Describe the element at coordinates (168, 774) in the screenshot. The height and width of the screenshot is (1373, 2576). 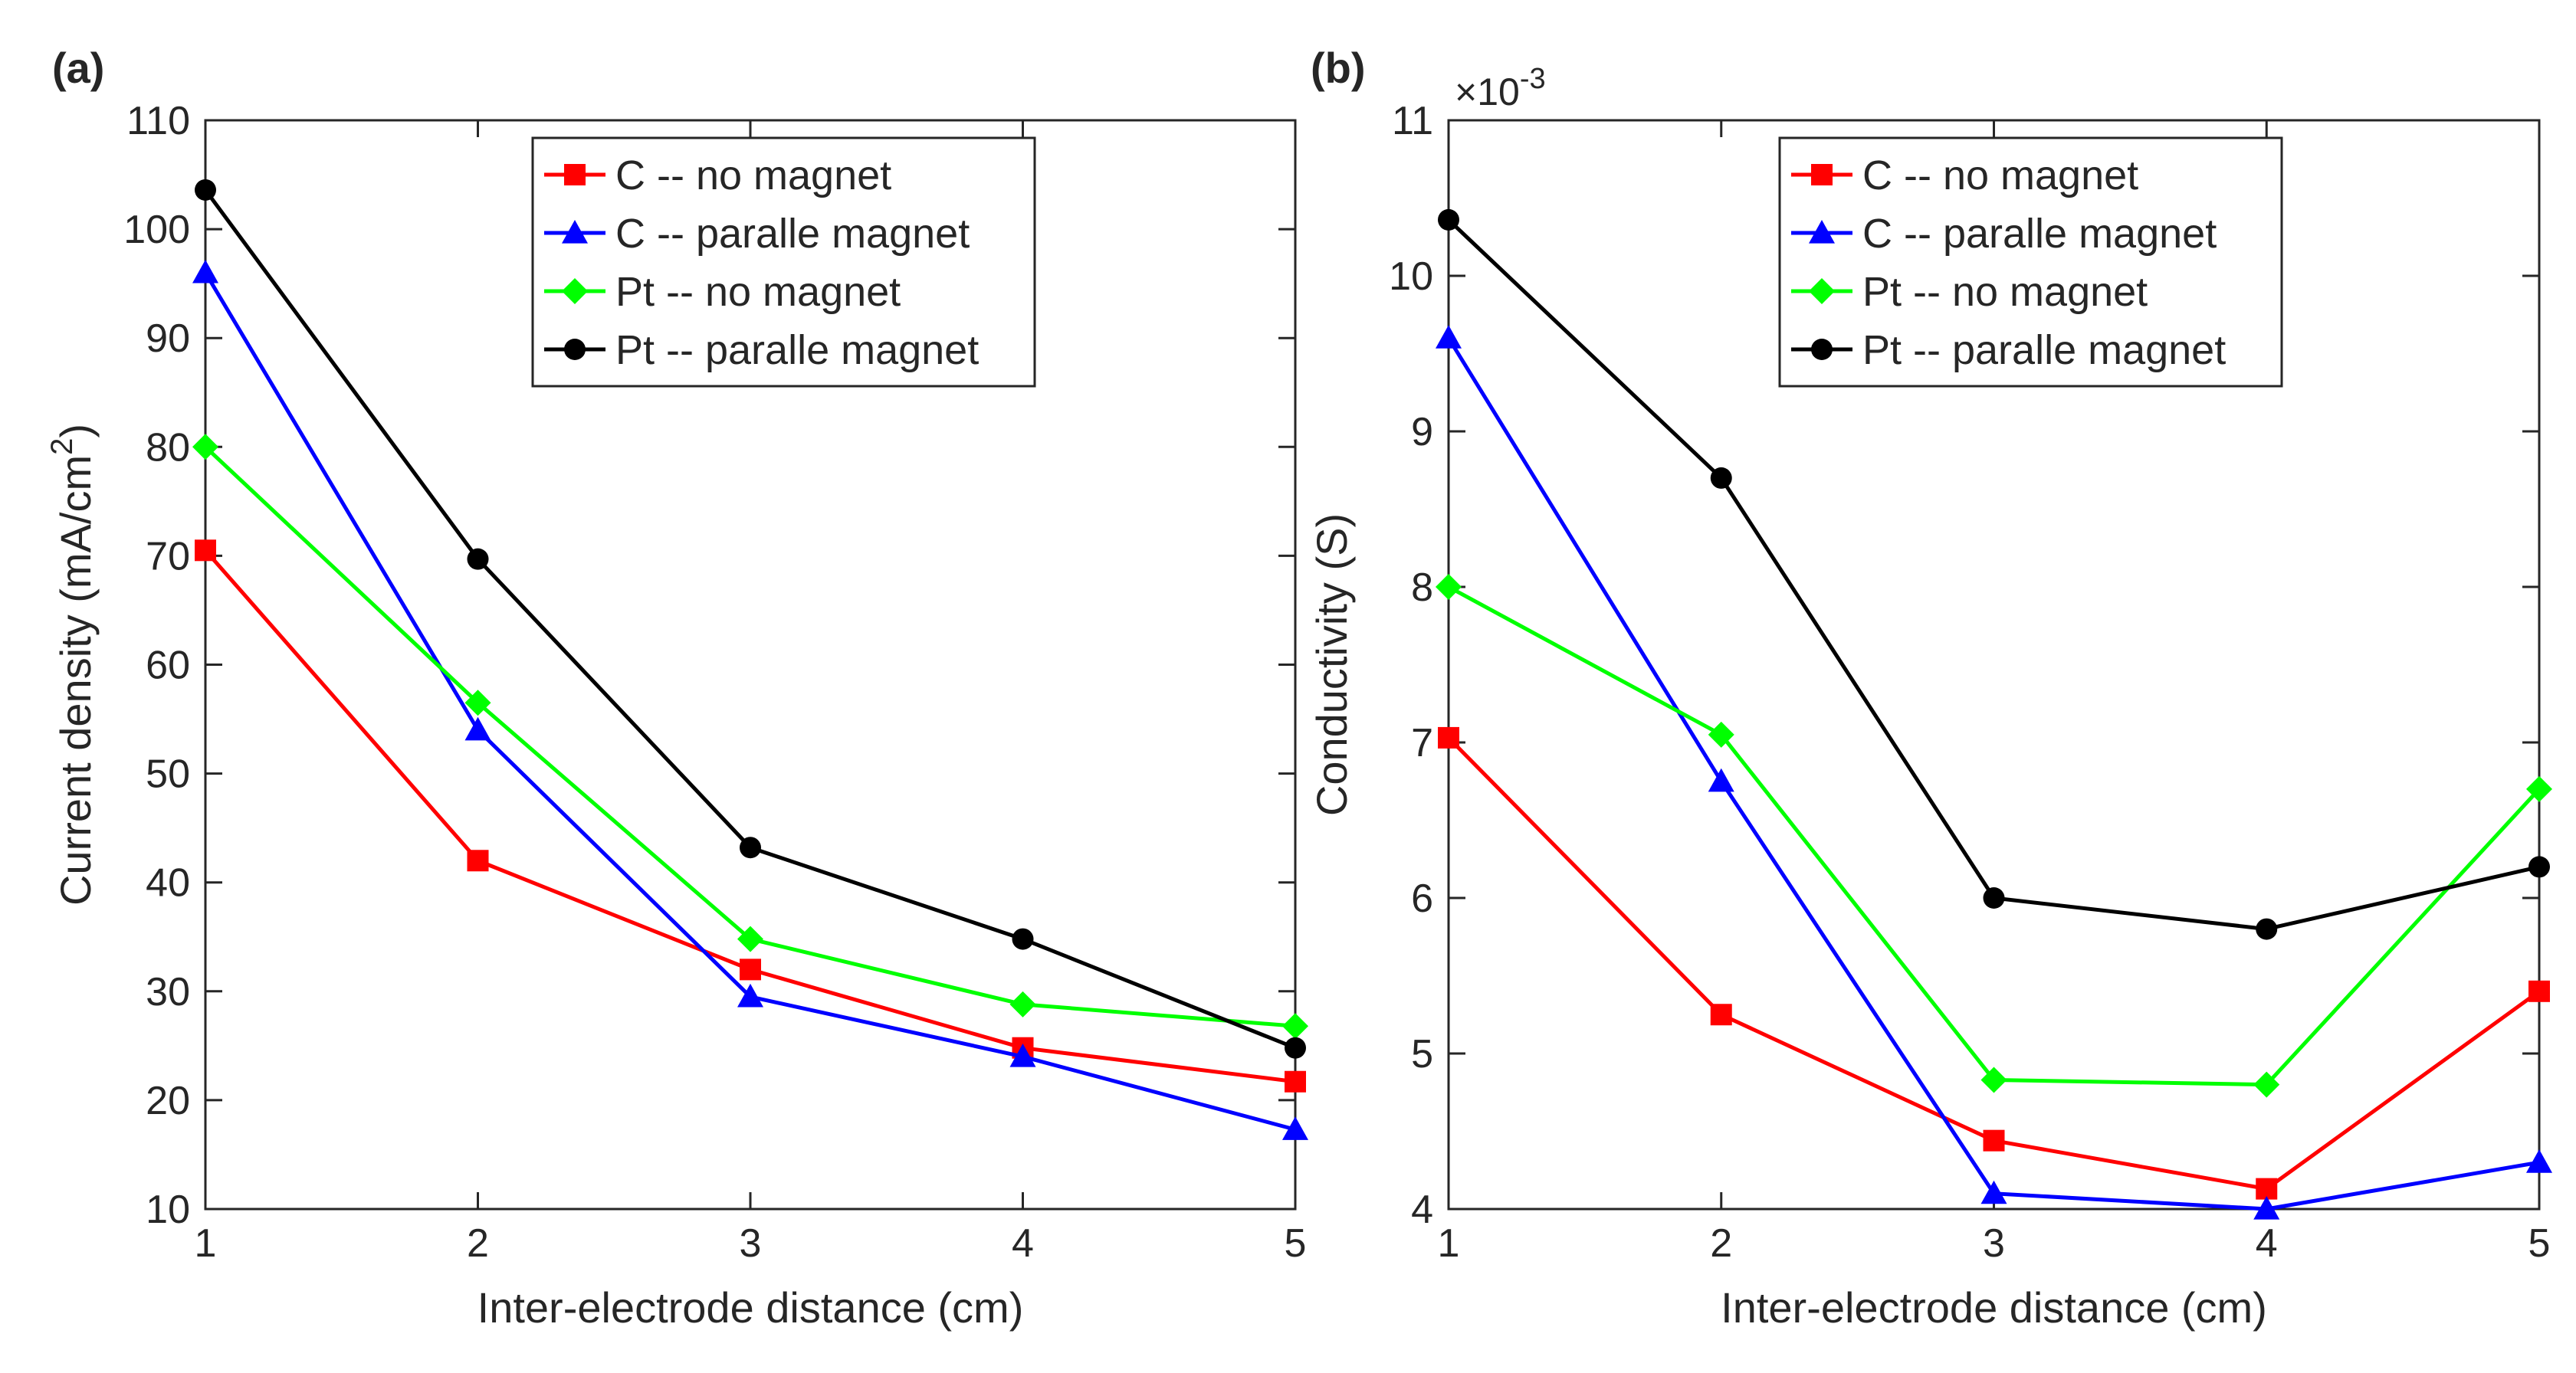
I see `y-tick-label: 50` at that location.